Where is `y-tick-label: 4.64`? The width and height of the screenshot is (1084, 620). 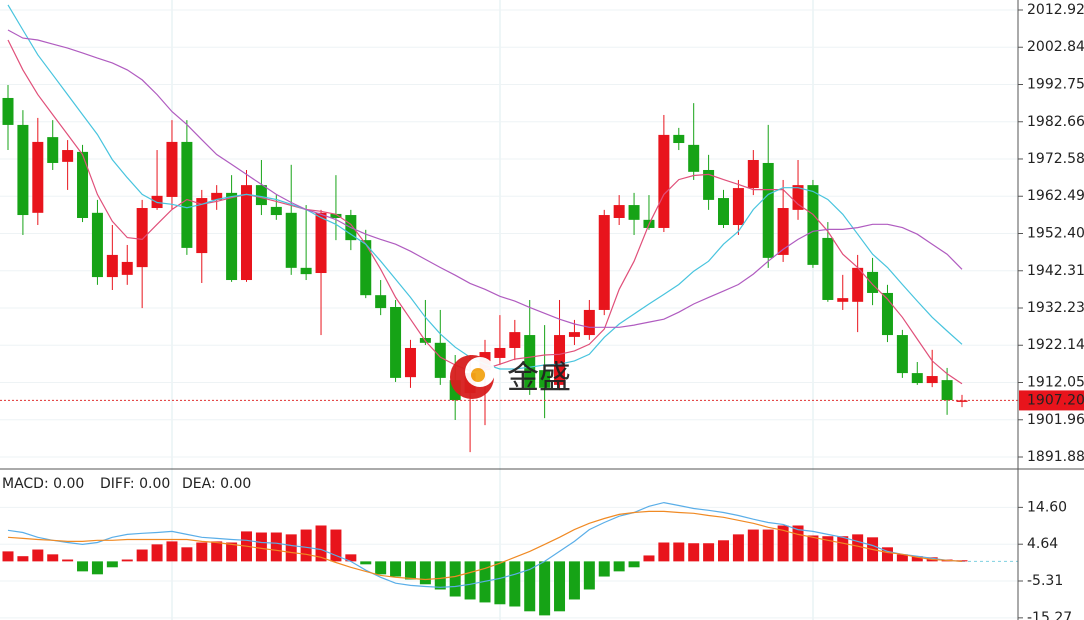
y-tick-label: 4.64 is located at coordinates (1042, 544).